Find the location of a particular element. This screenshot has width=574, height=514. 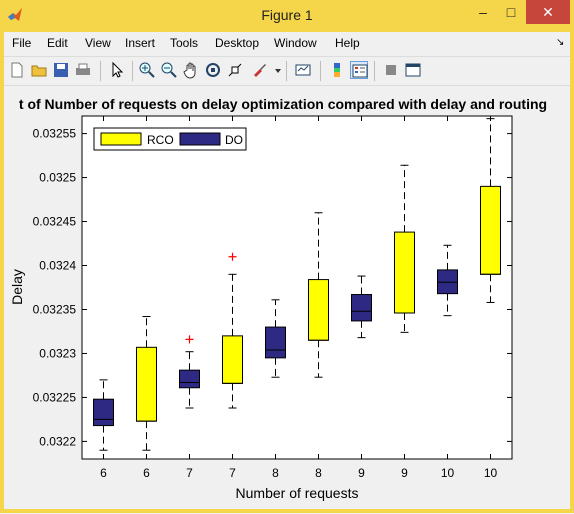

data-cursor-icon is located at coordinates (235, 70).